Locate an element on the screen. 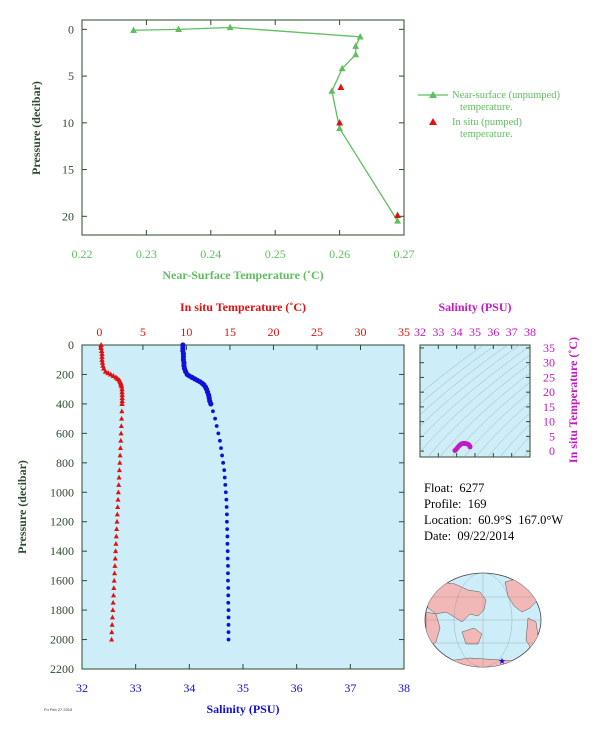 The image size is (601, 737). profile-top-xlabel: In situ Temperature (˚C) is located at coordinates (243, 307).